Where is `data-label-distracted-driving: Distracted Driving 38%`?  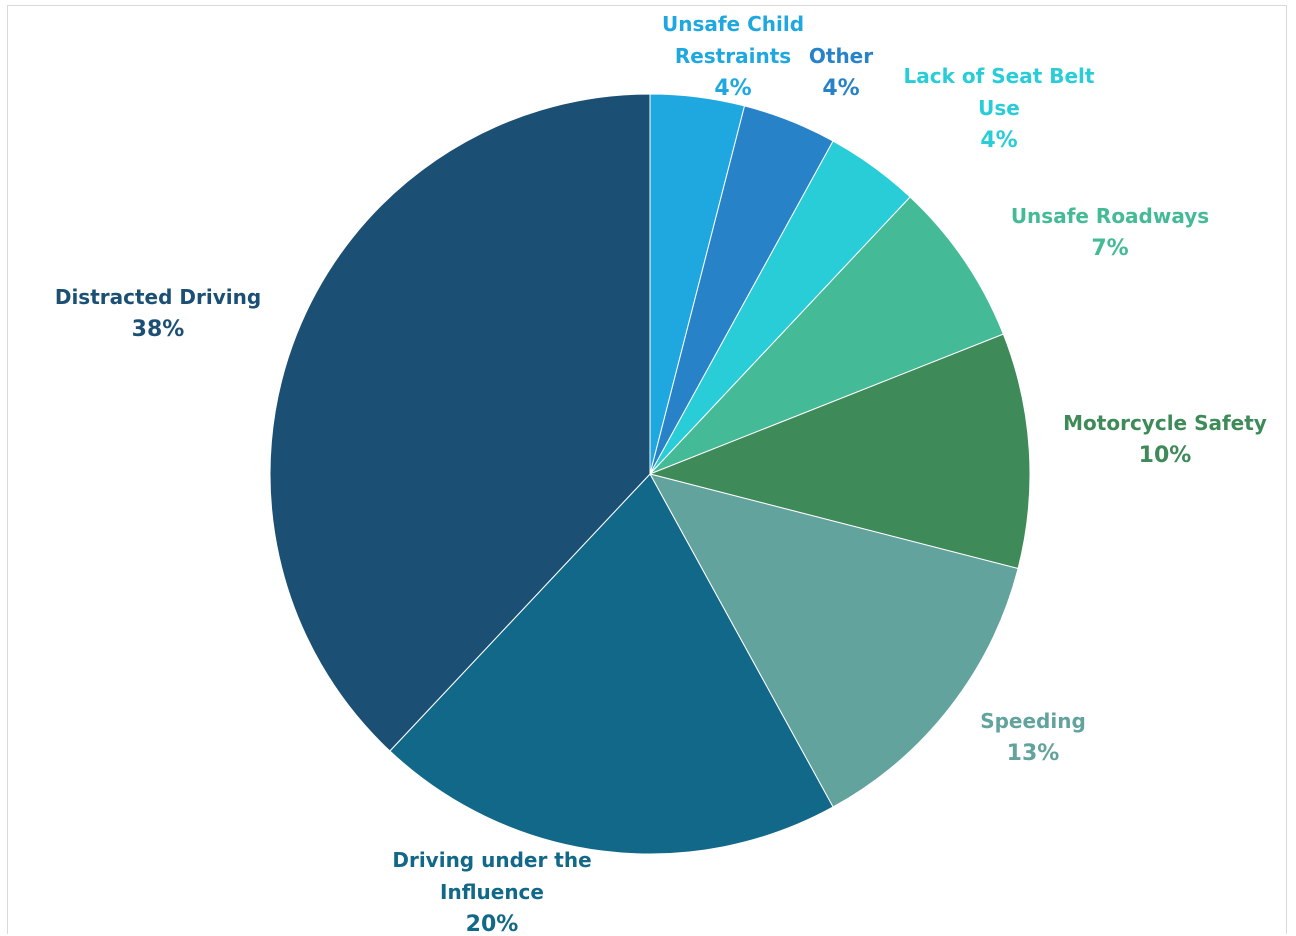 data-label-distracted-driving: Distracted Driving 38% is located at coordinates (158, 313).